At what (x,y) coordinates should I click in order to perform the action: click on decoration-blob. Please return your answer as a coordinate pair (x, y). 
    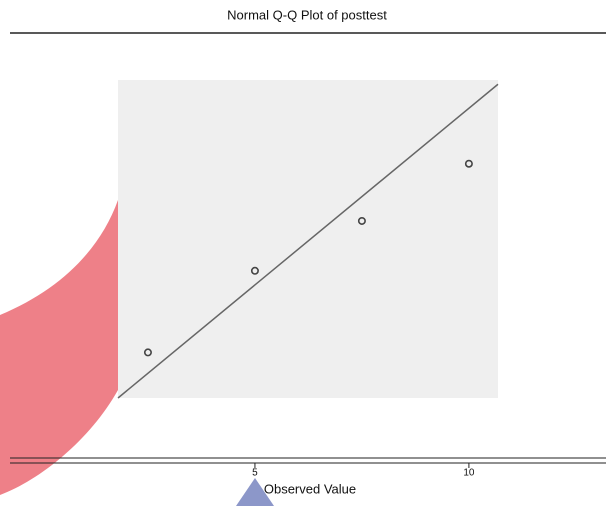
    Looking at the image, I should click on (59, 347).